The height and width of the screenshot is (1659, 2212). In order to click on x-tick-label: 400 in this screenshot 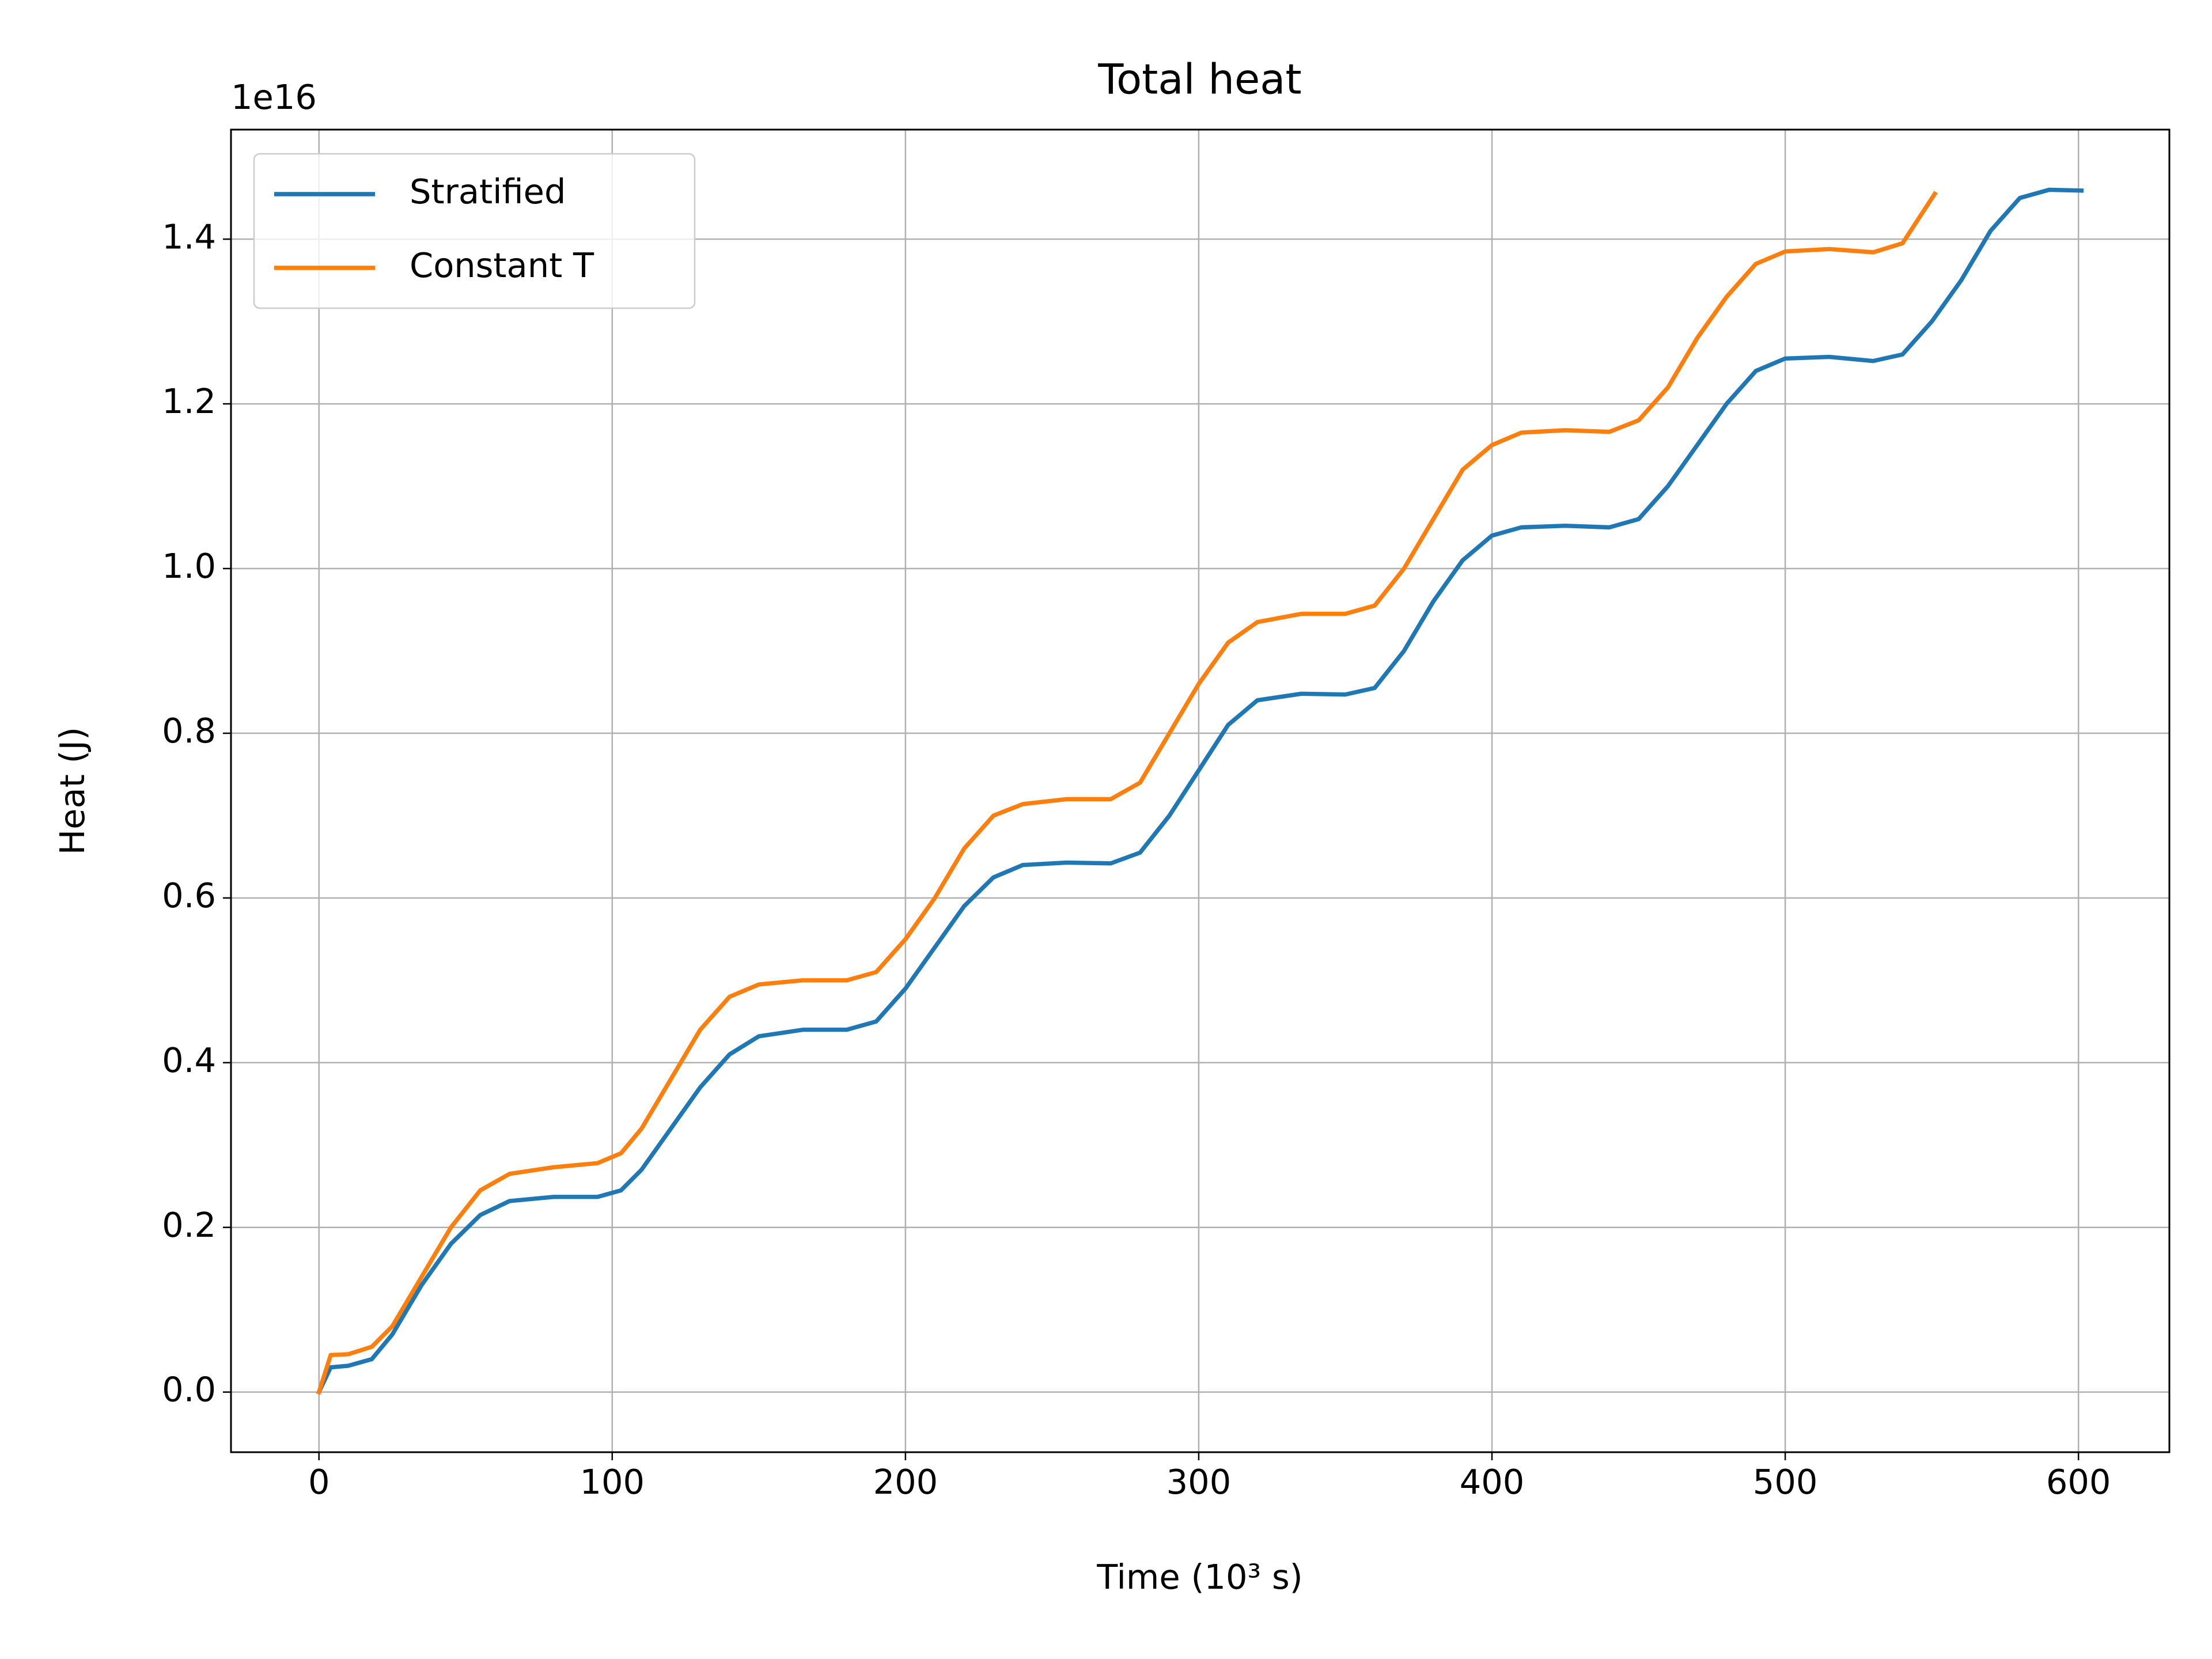, I will do `click(1492, 1482)`.